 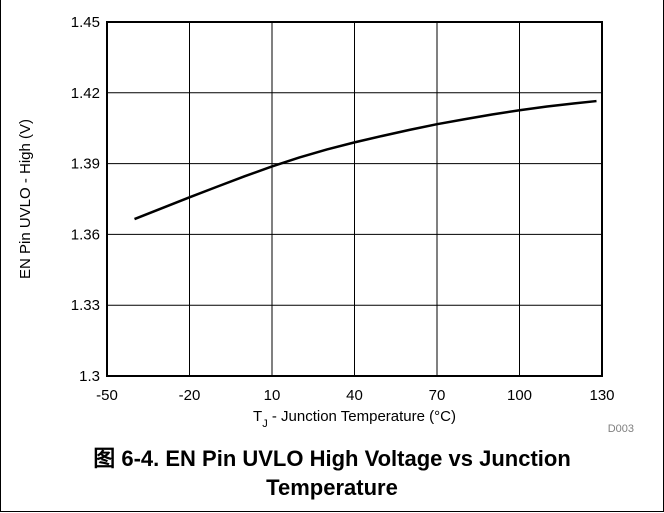 I want to click on x-tick-label: 130, so click(x=601, y=395).